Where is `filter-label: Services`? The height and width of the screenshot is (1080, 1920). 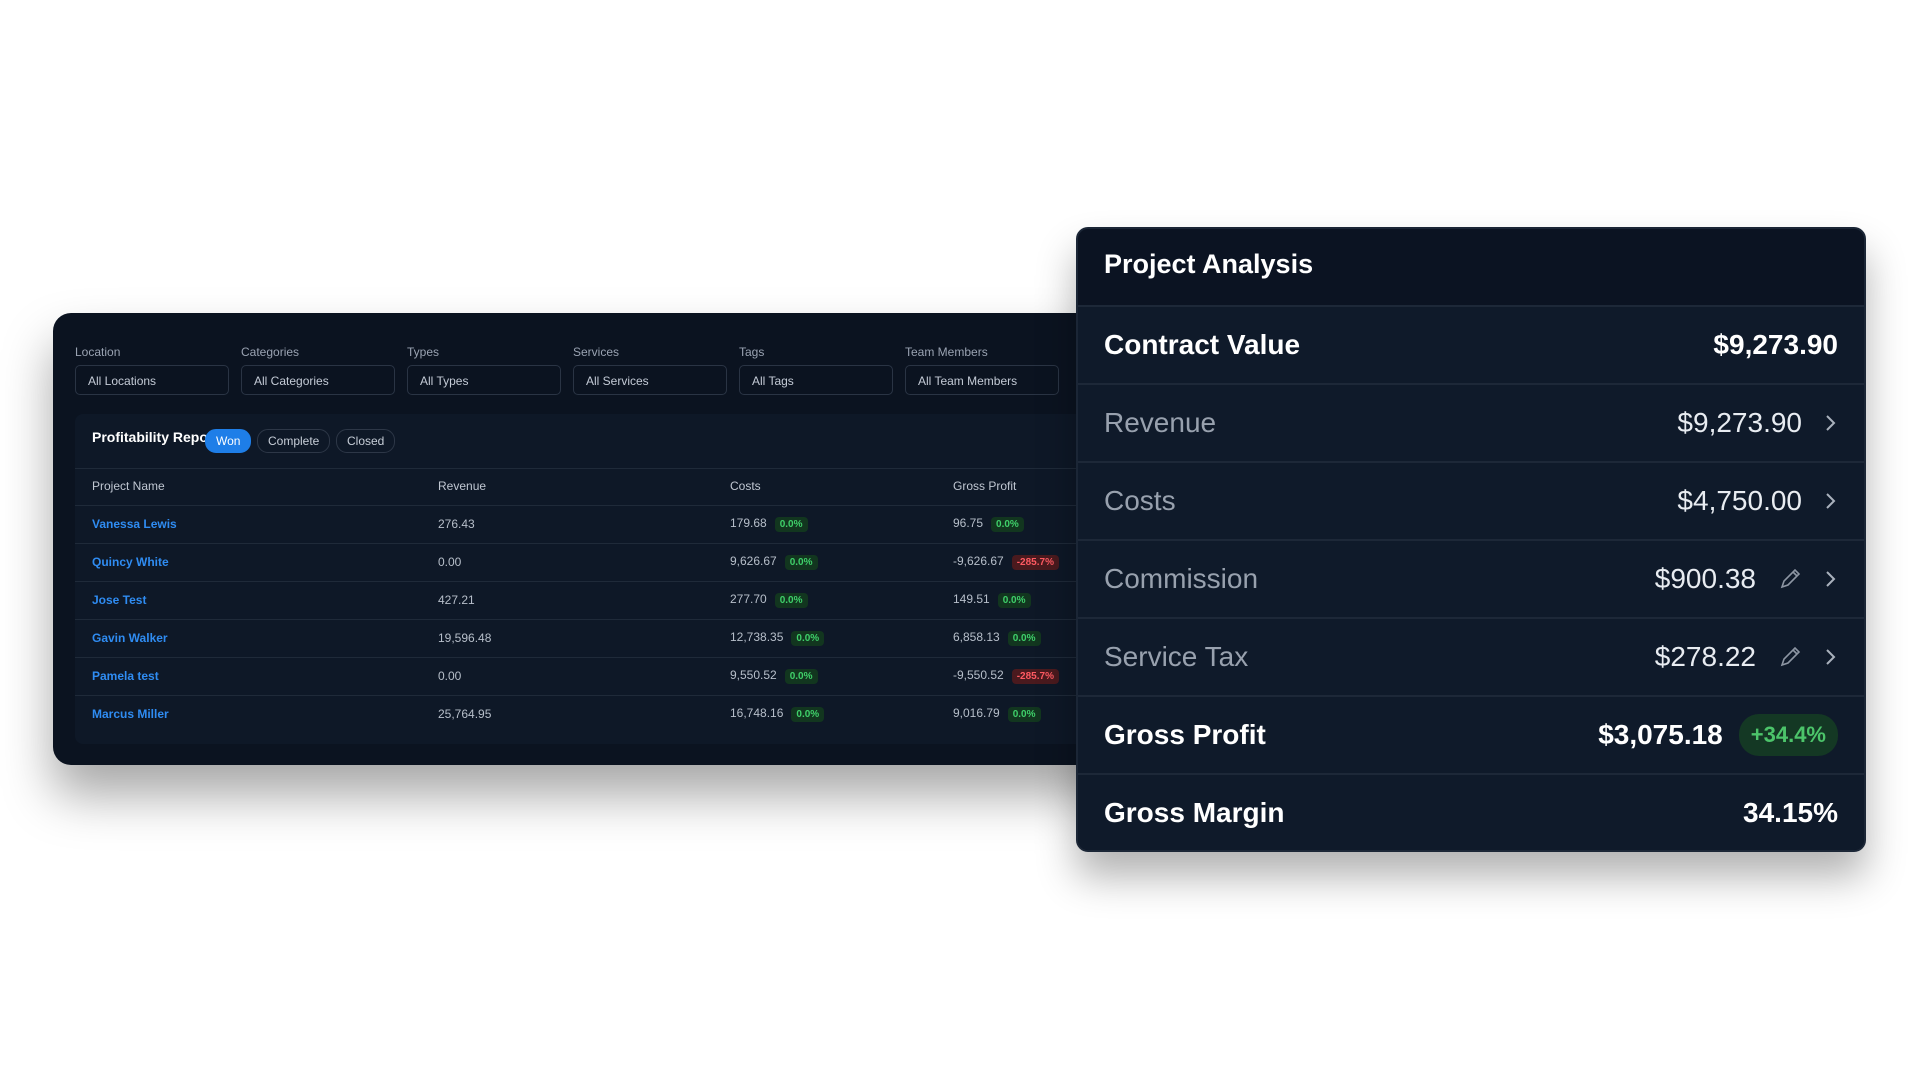 filter-label: Services is located at coordinates (596, 352).